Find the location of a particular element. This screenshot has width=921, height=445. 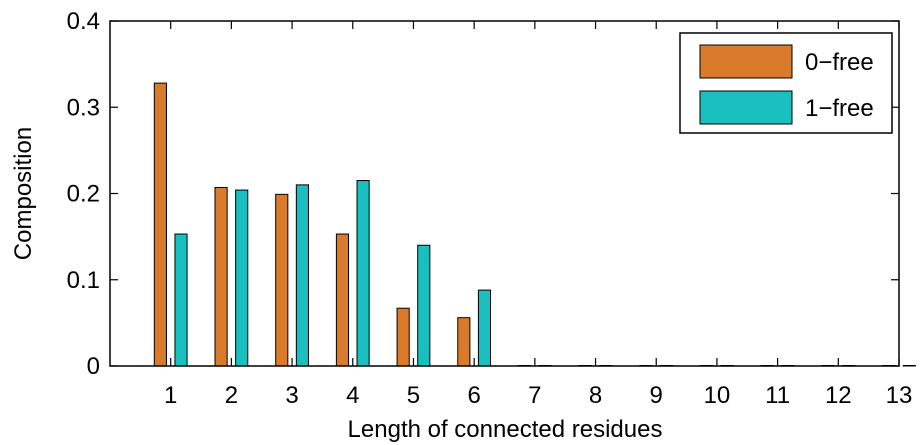

legend-label-0-free: 0−free is located at coordinates (839, 62).